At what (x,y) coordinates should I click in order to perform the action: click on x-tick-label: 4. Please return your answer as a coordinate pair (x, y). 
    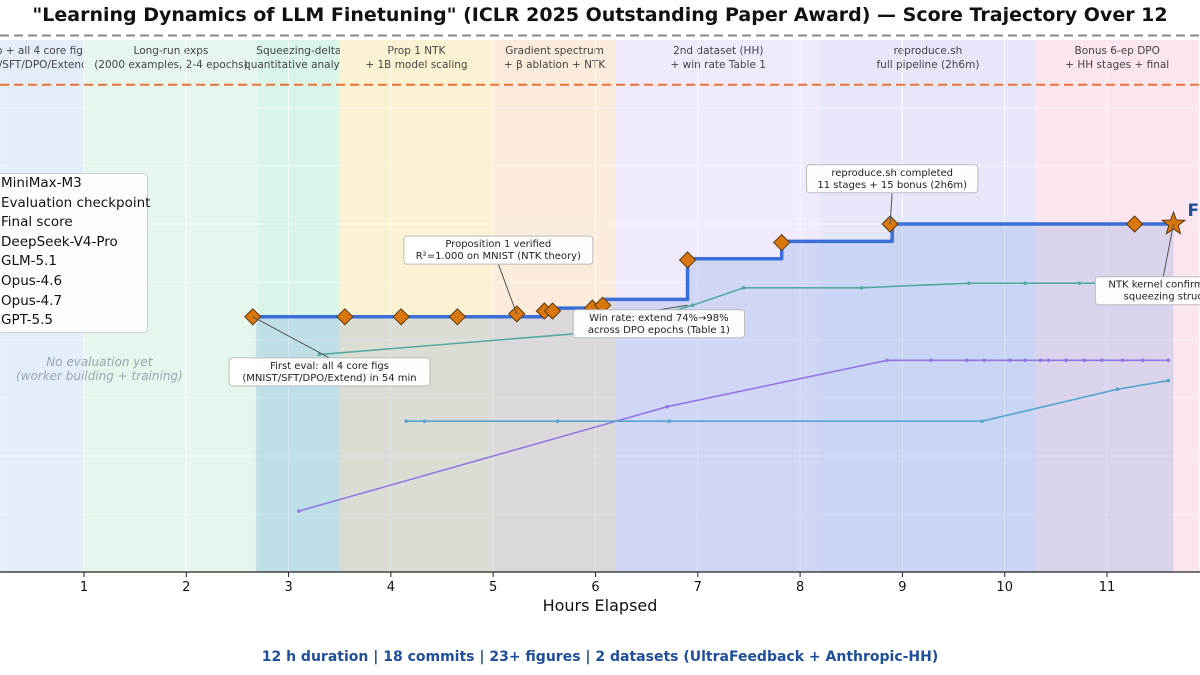
    Looking at the image, I should click on (391, 587).